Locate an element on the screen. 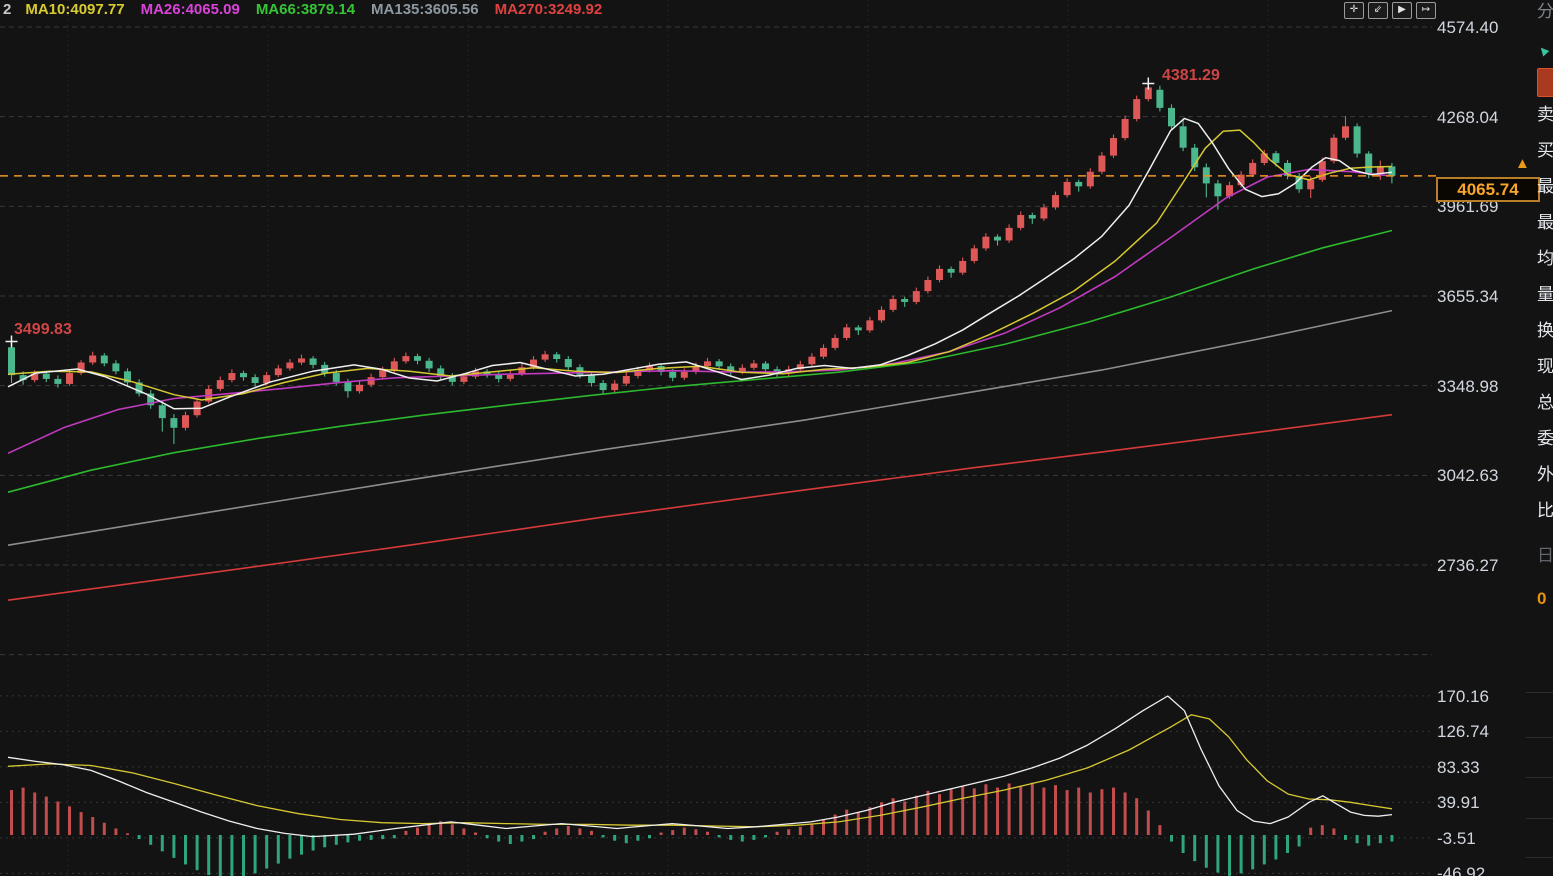 The height and width of the screenshot is (876, 1553). high-marker-peak: 4381.29 is located at coordinates (1181, 78).